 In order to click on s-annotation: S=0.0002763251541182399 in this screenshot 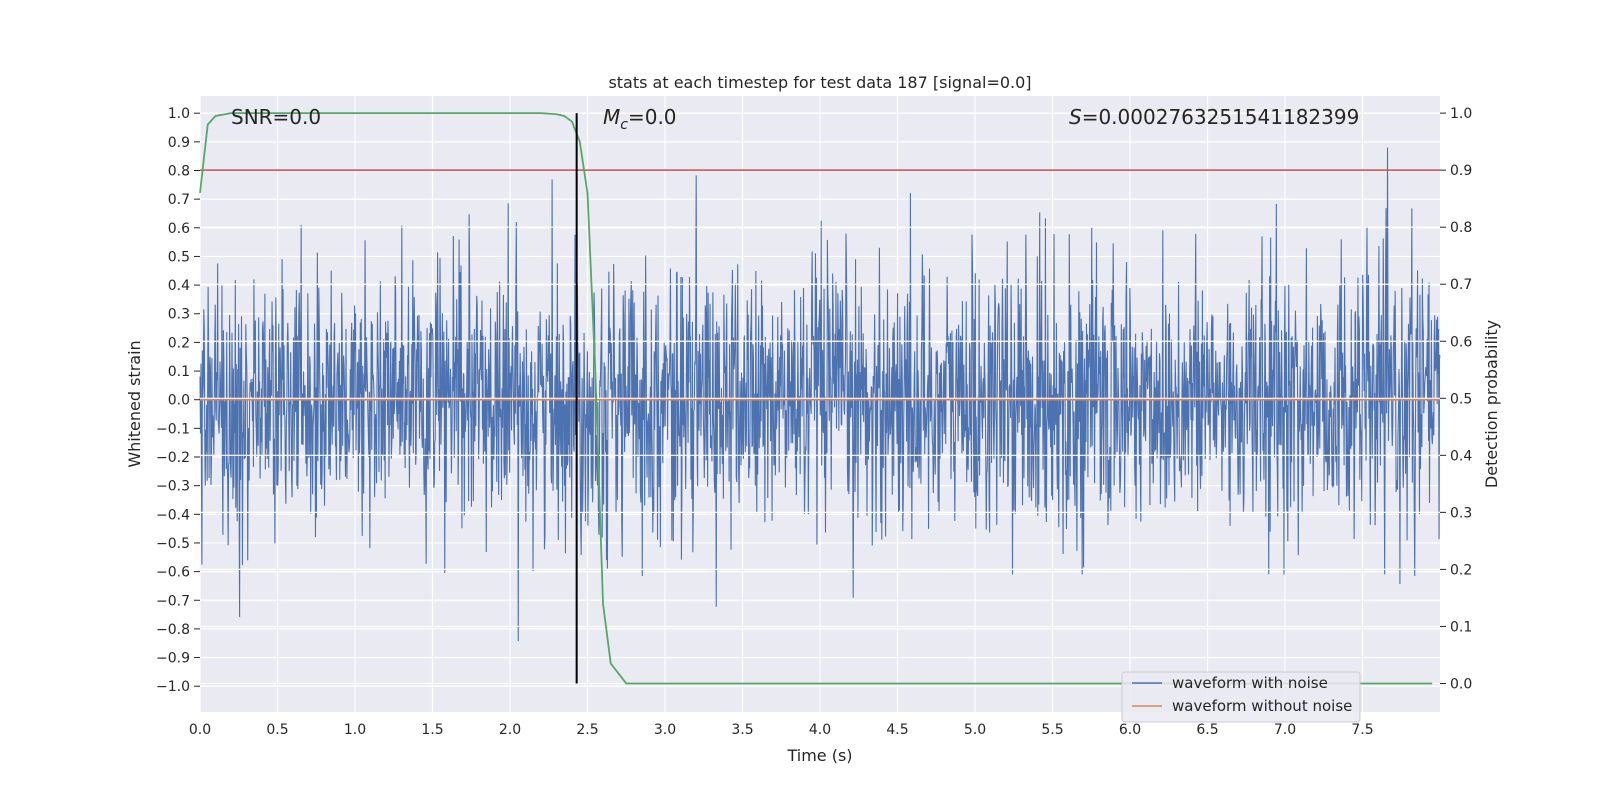, I will do `click(1214, 117)`.